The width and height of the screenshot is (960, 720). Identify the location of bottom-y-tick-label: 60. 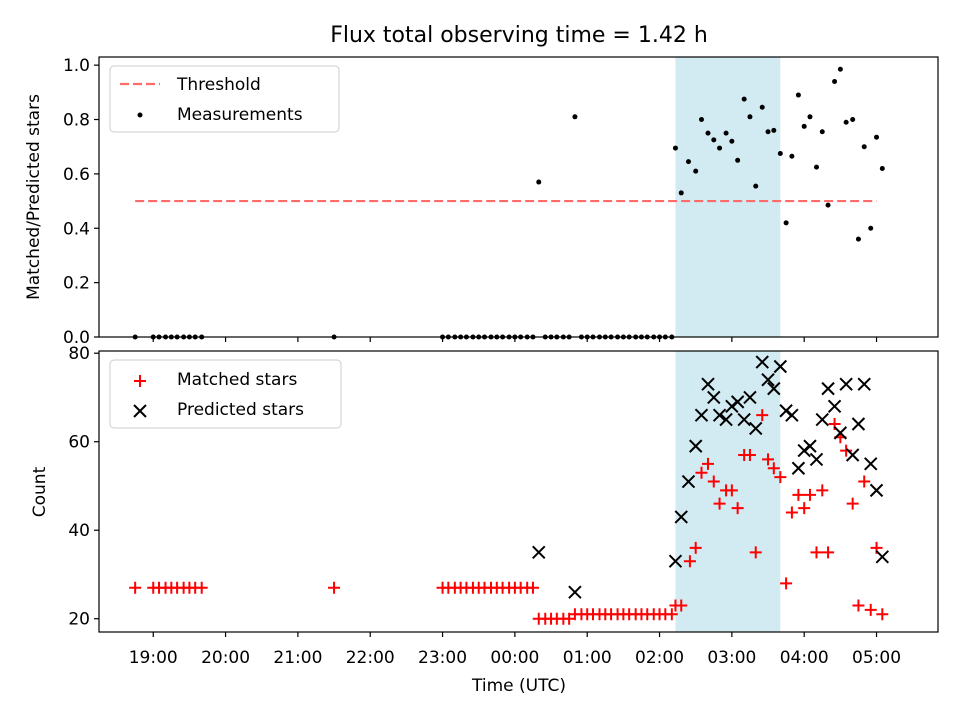
(79, 443).